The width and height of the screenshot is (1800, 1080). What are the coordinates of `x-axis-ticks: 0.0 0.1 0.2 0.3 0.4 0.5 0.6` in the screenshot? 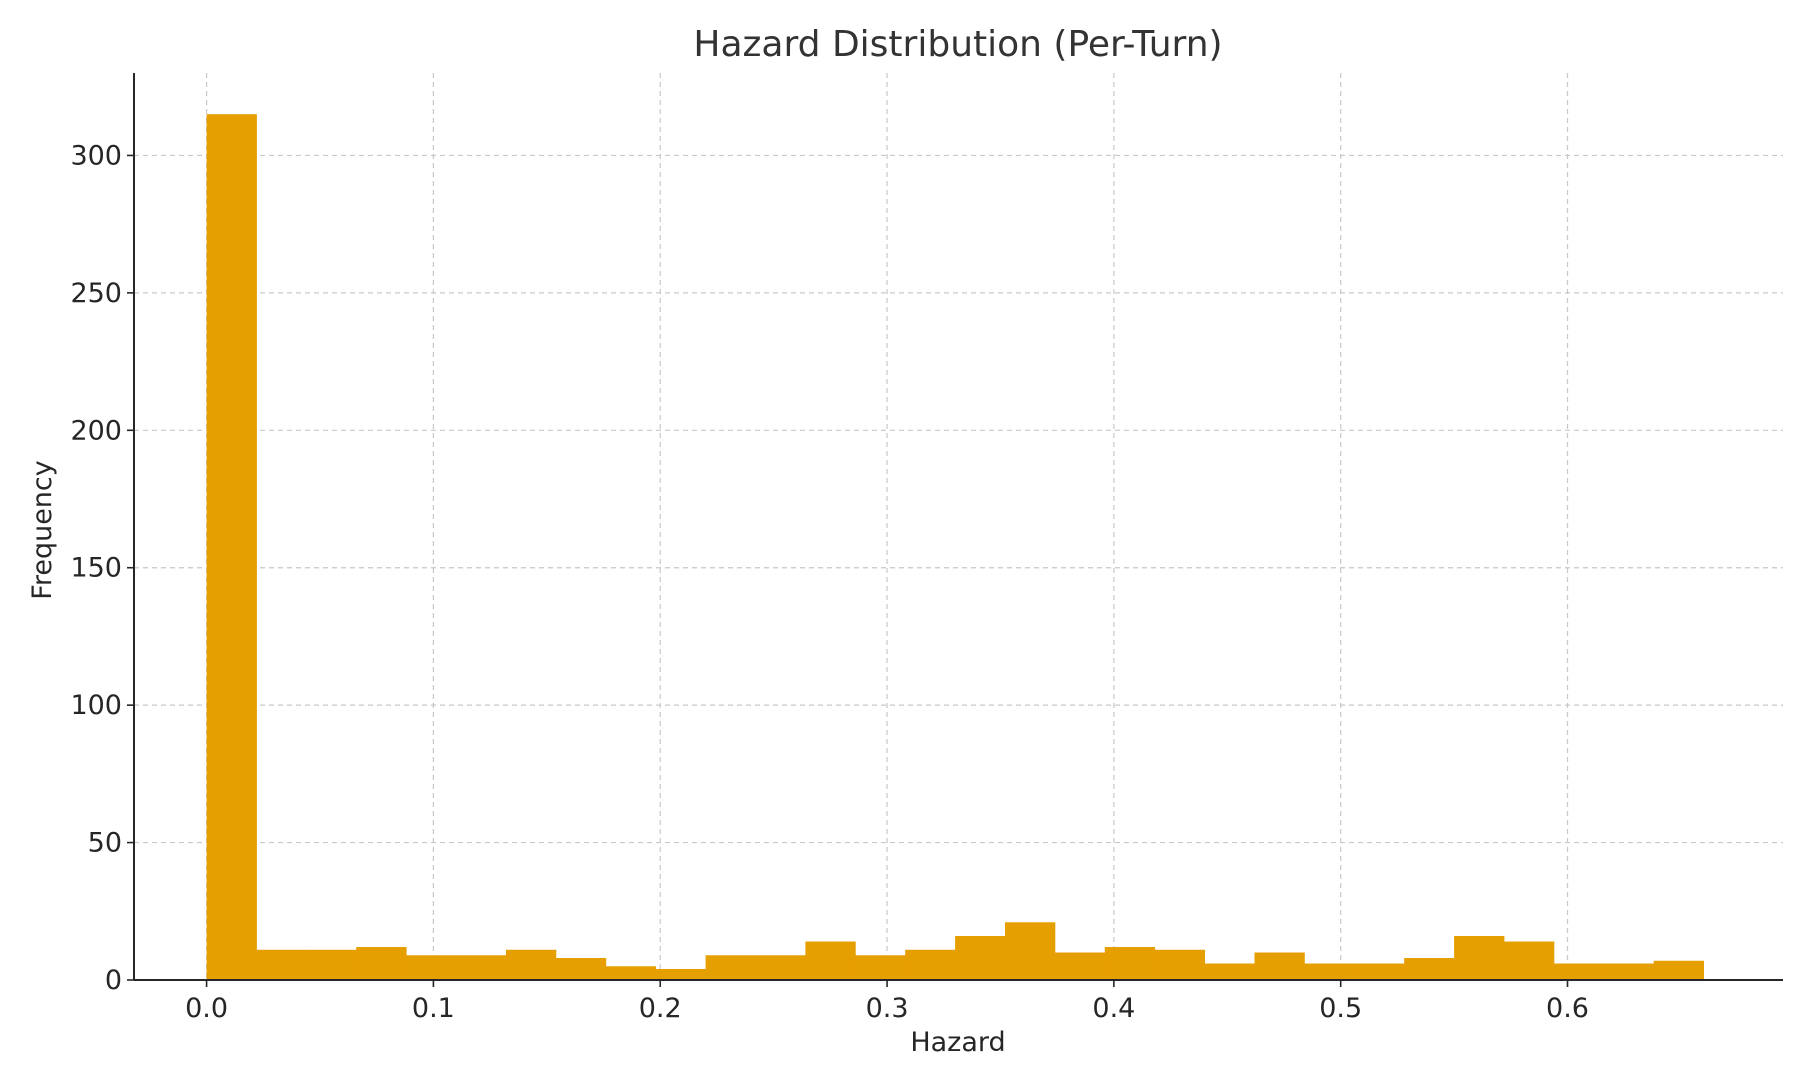 It's located at (887, 1002).